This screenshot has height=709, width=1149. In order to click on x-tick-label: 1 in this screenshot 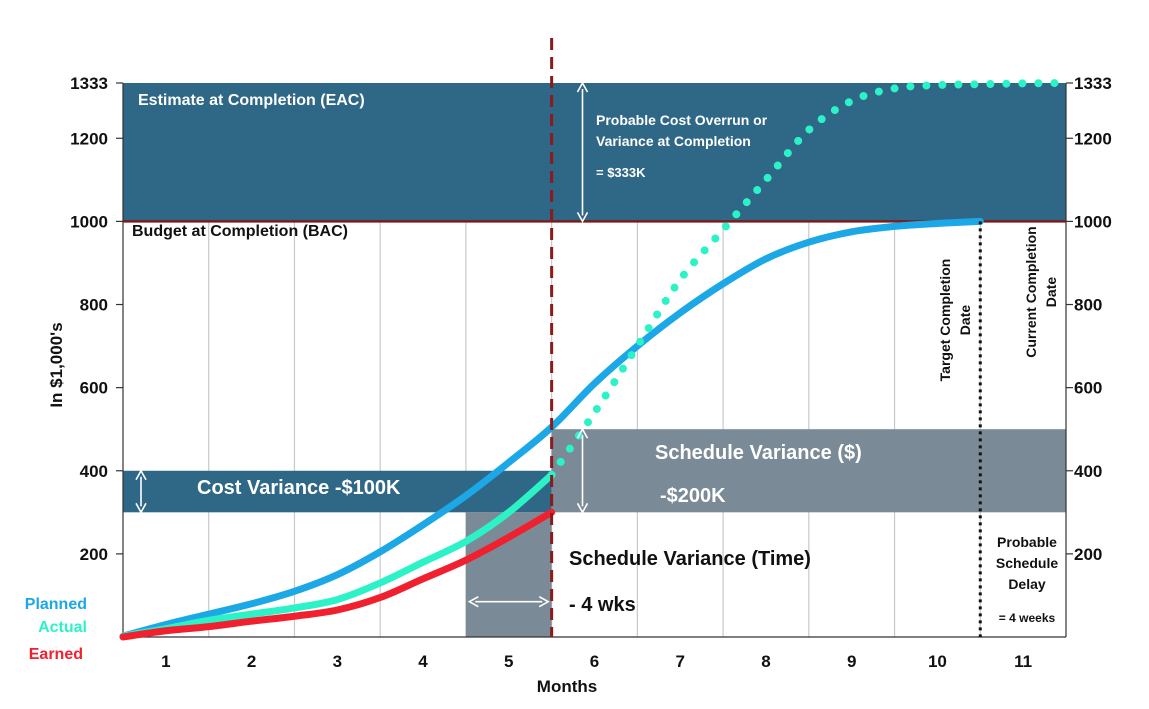, I will do `click(165, 661)`.